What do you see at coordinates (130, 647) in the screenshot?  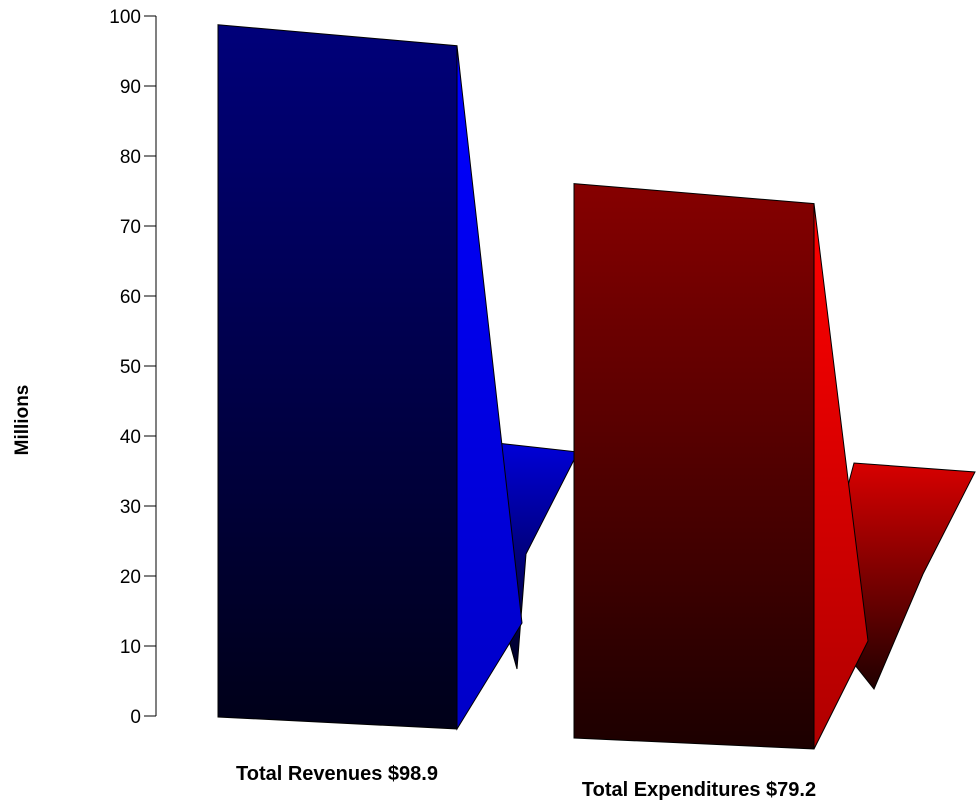 I see `y-tick-label: 10` at bounding box center [130, 647].